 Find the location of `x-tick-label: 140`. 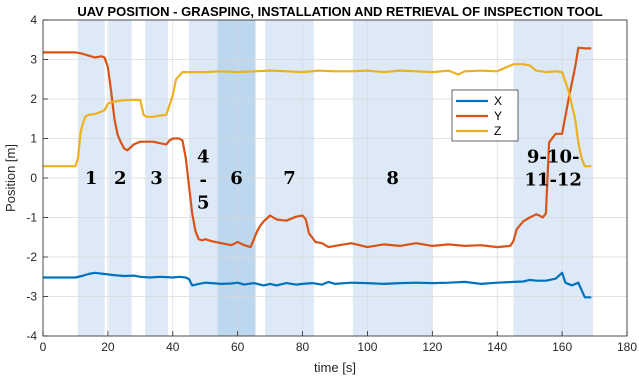

x-tick-label: 140 is located at coordinates (497, 347).